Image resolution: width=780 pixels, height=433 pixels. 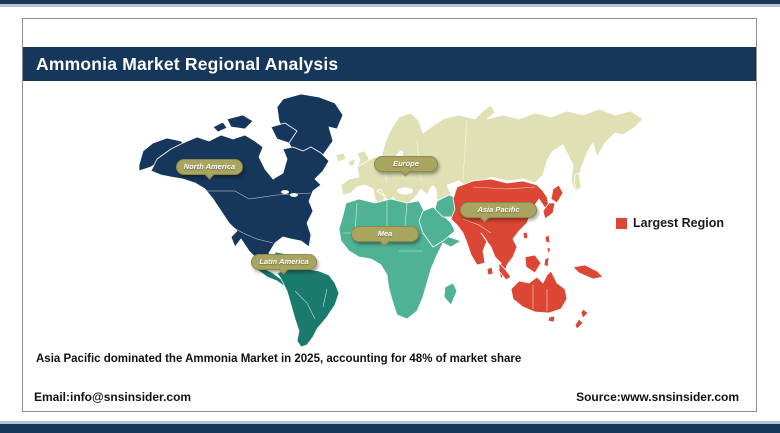 I want to click on tooltip-latin-america: Latin America, so click(x=284, y=264).